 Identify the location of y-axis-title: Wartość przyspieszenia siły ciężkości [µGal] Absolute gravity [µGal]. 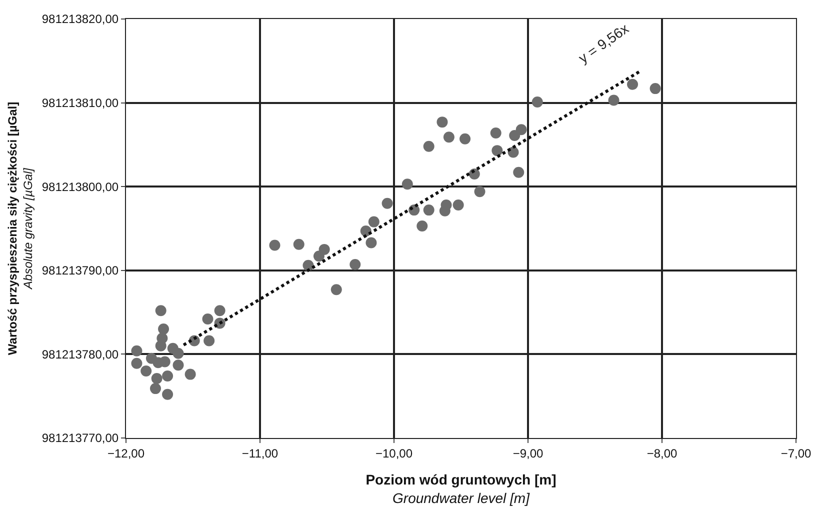
(21, 229).